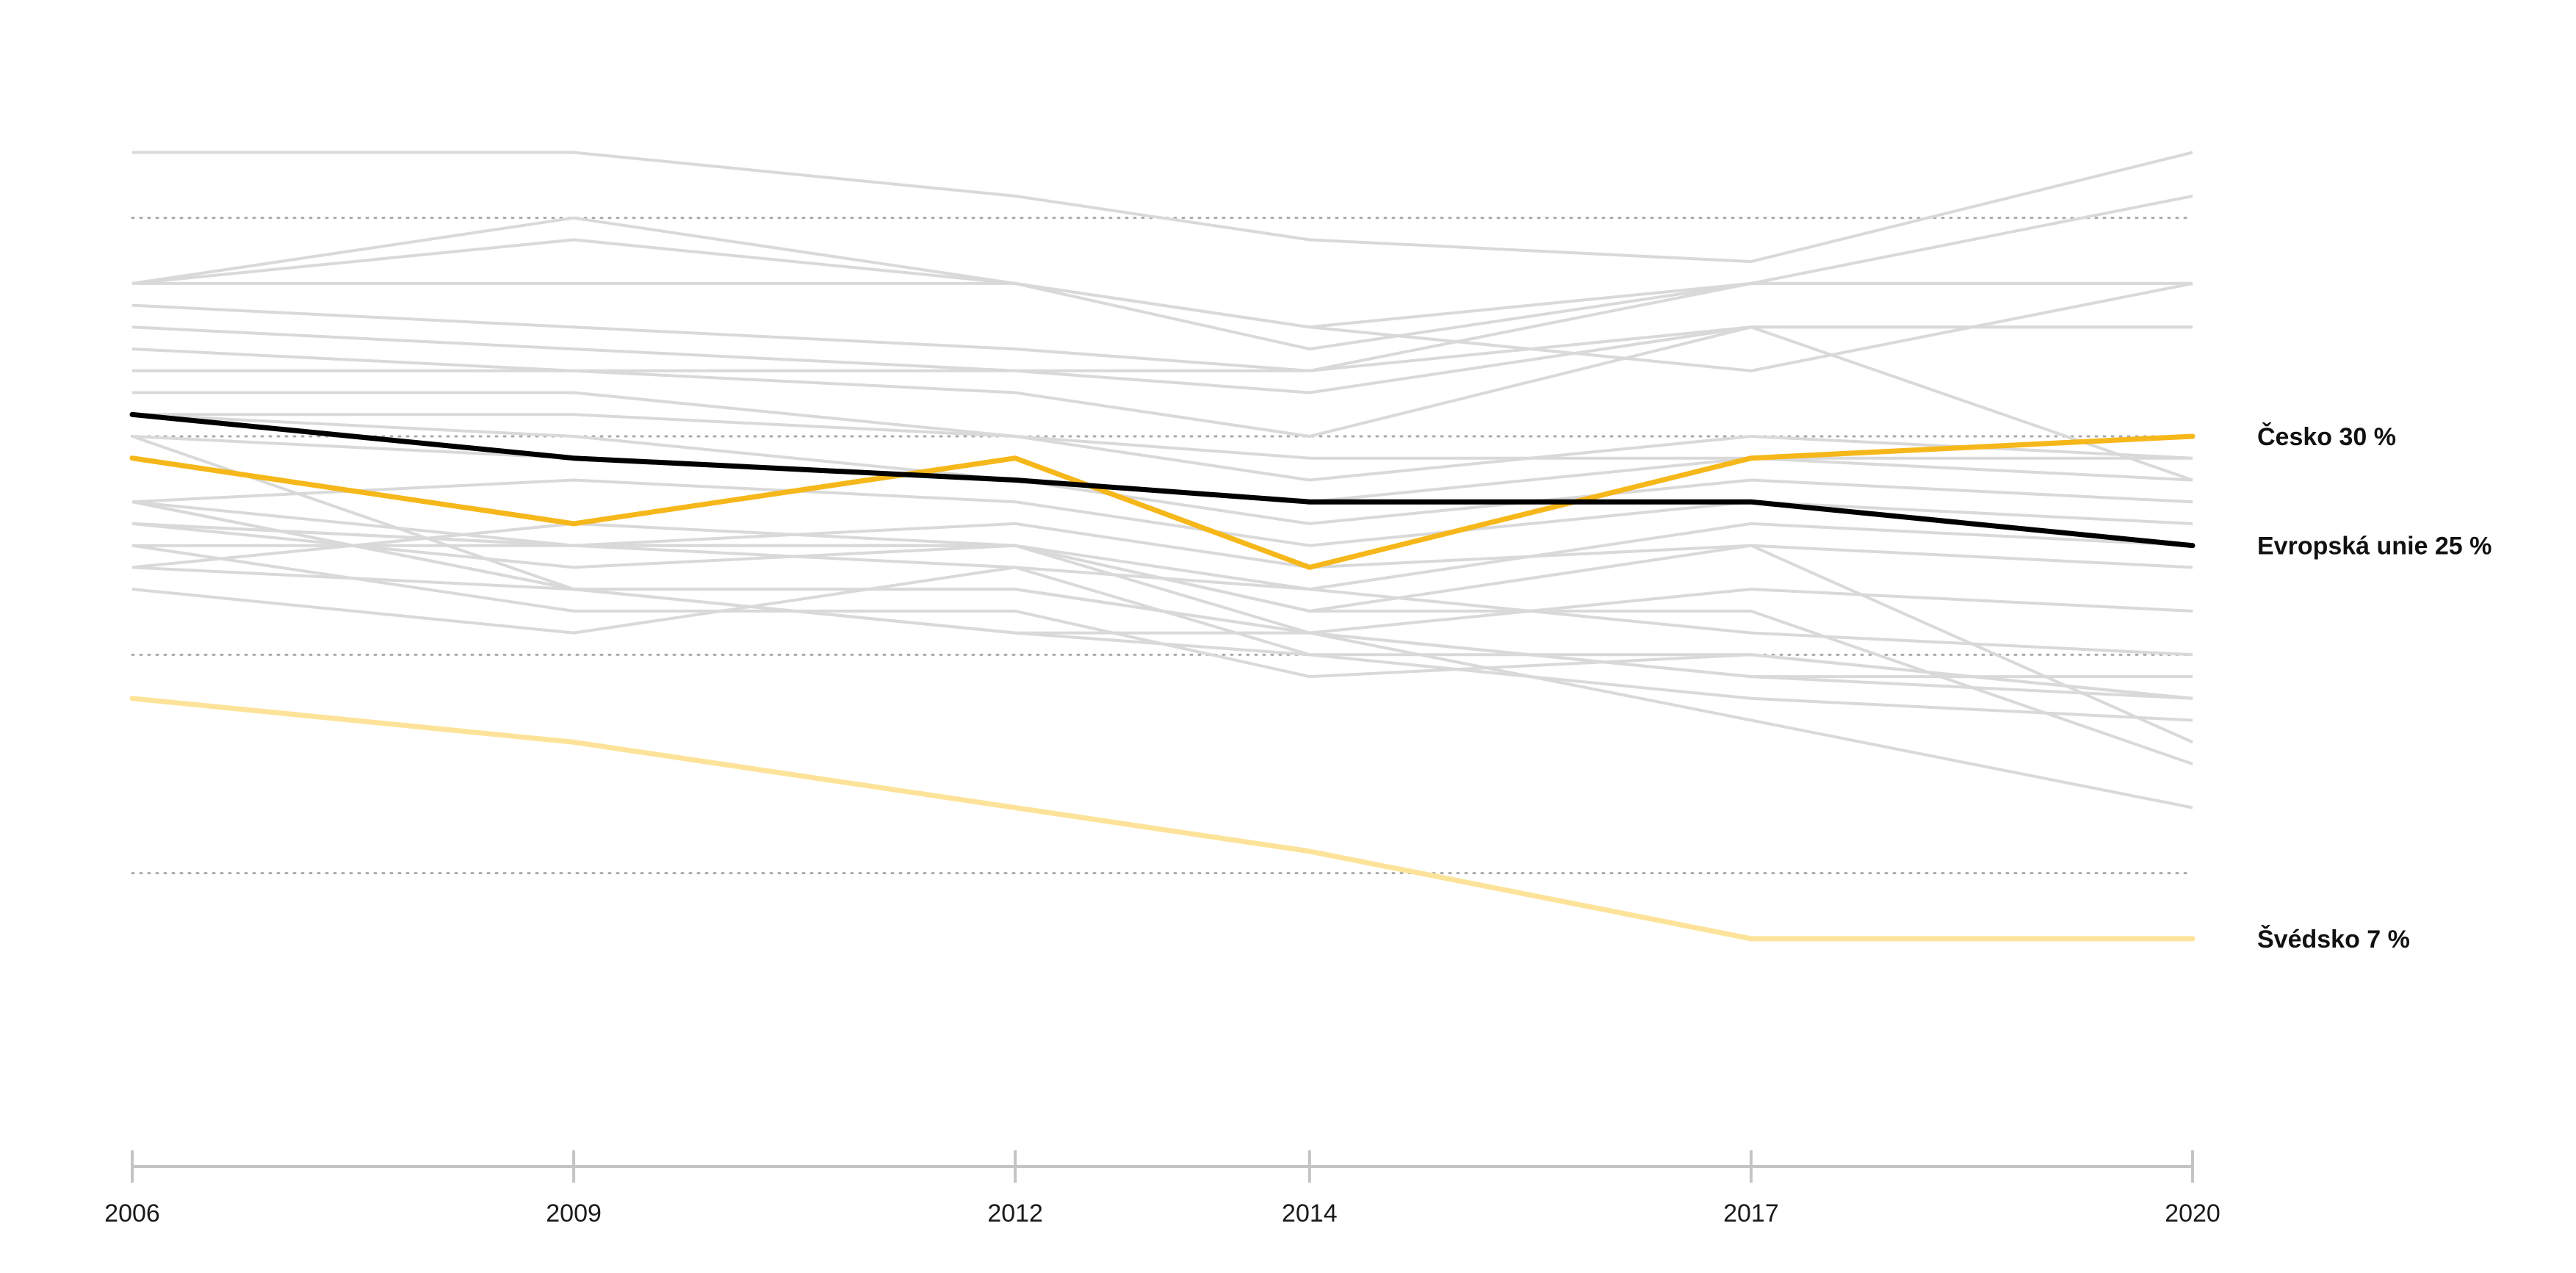  I want to click on series-end-labels: Evropská unie 25 % Česko 30 % Švédsko 7 %, so click(2374, 688).